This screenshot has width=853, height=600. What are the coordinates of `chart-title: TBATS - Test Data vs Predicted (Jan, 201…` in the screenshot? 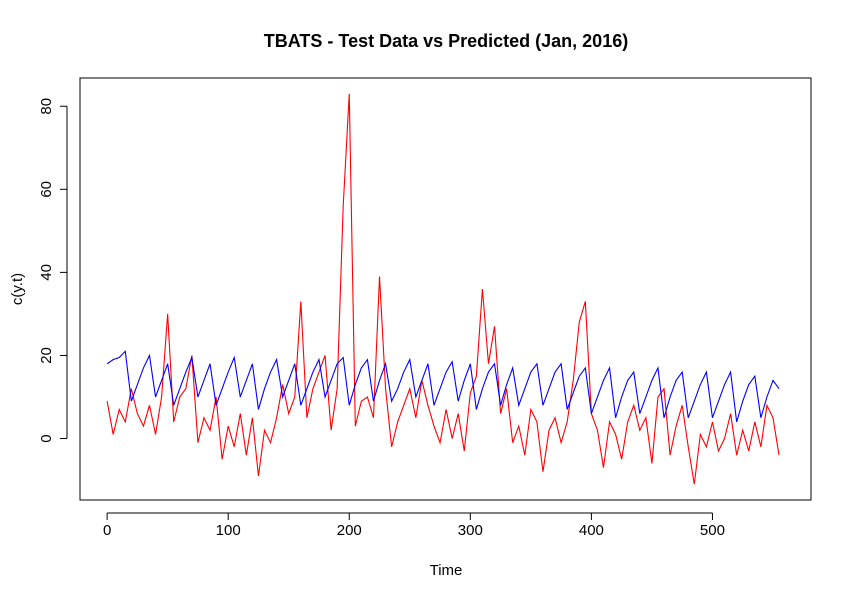 It's located at (446, 41).